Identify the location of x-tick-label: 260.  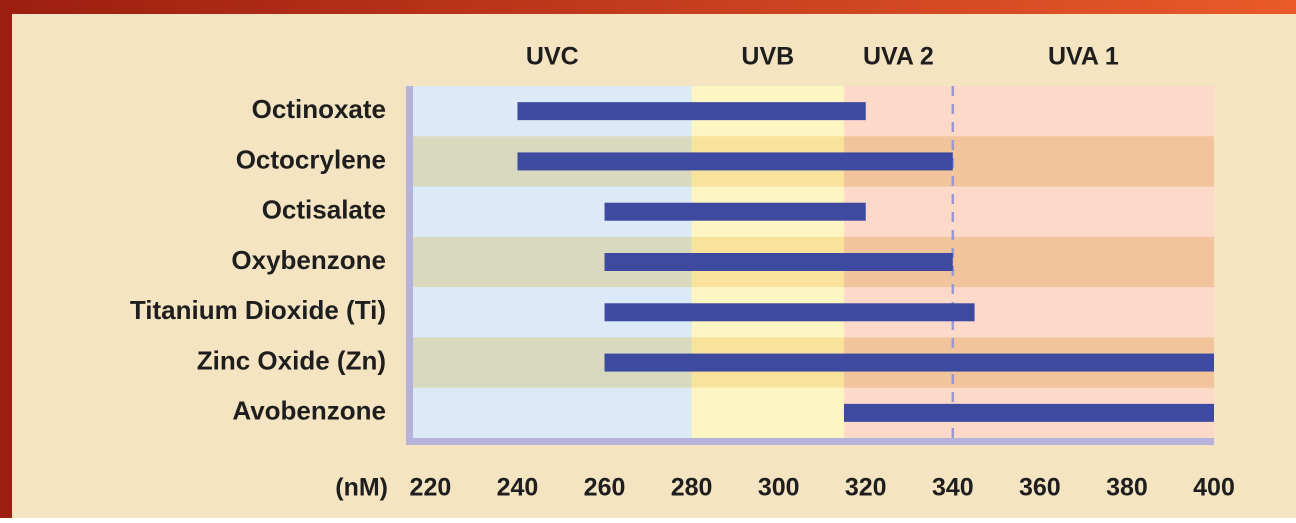
(605, 488).